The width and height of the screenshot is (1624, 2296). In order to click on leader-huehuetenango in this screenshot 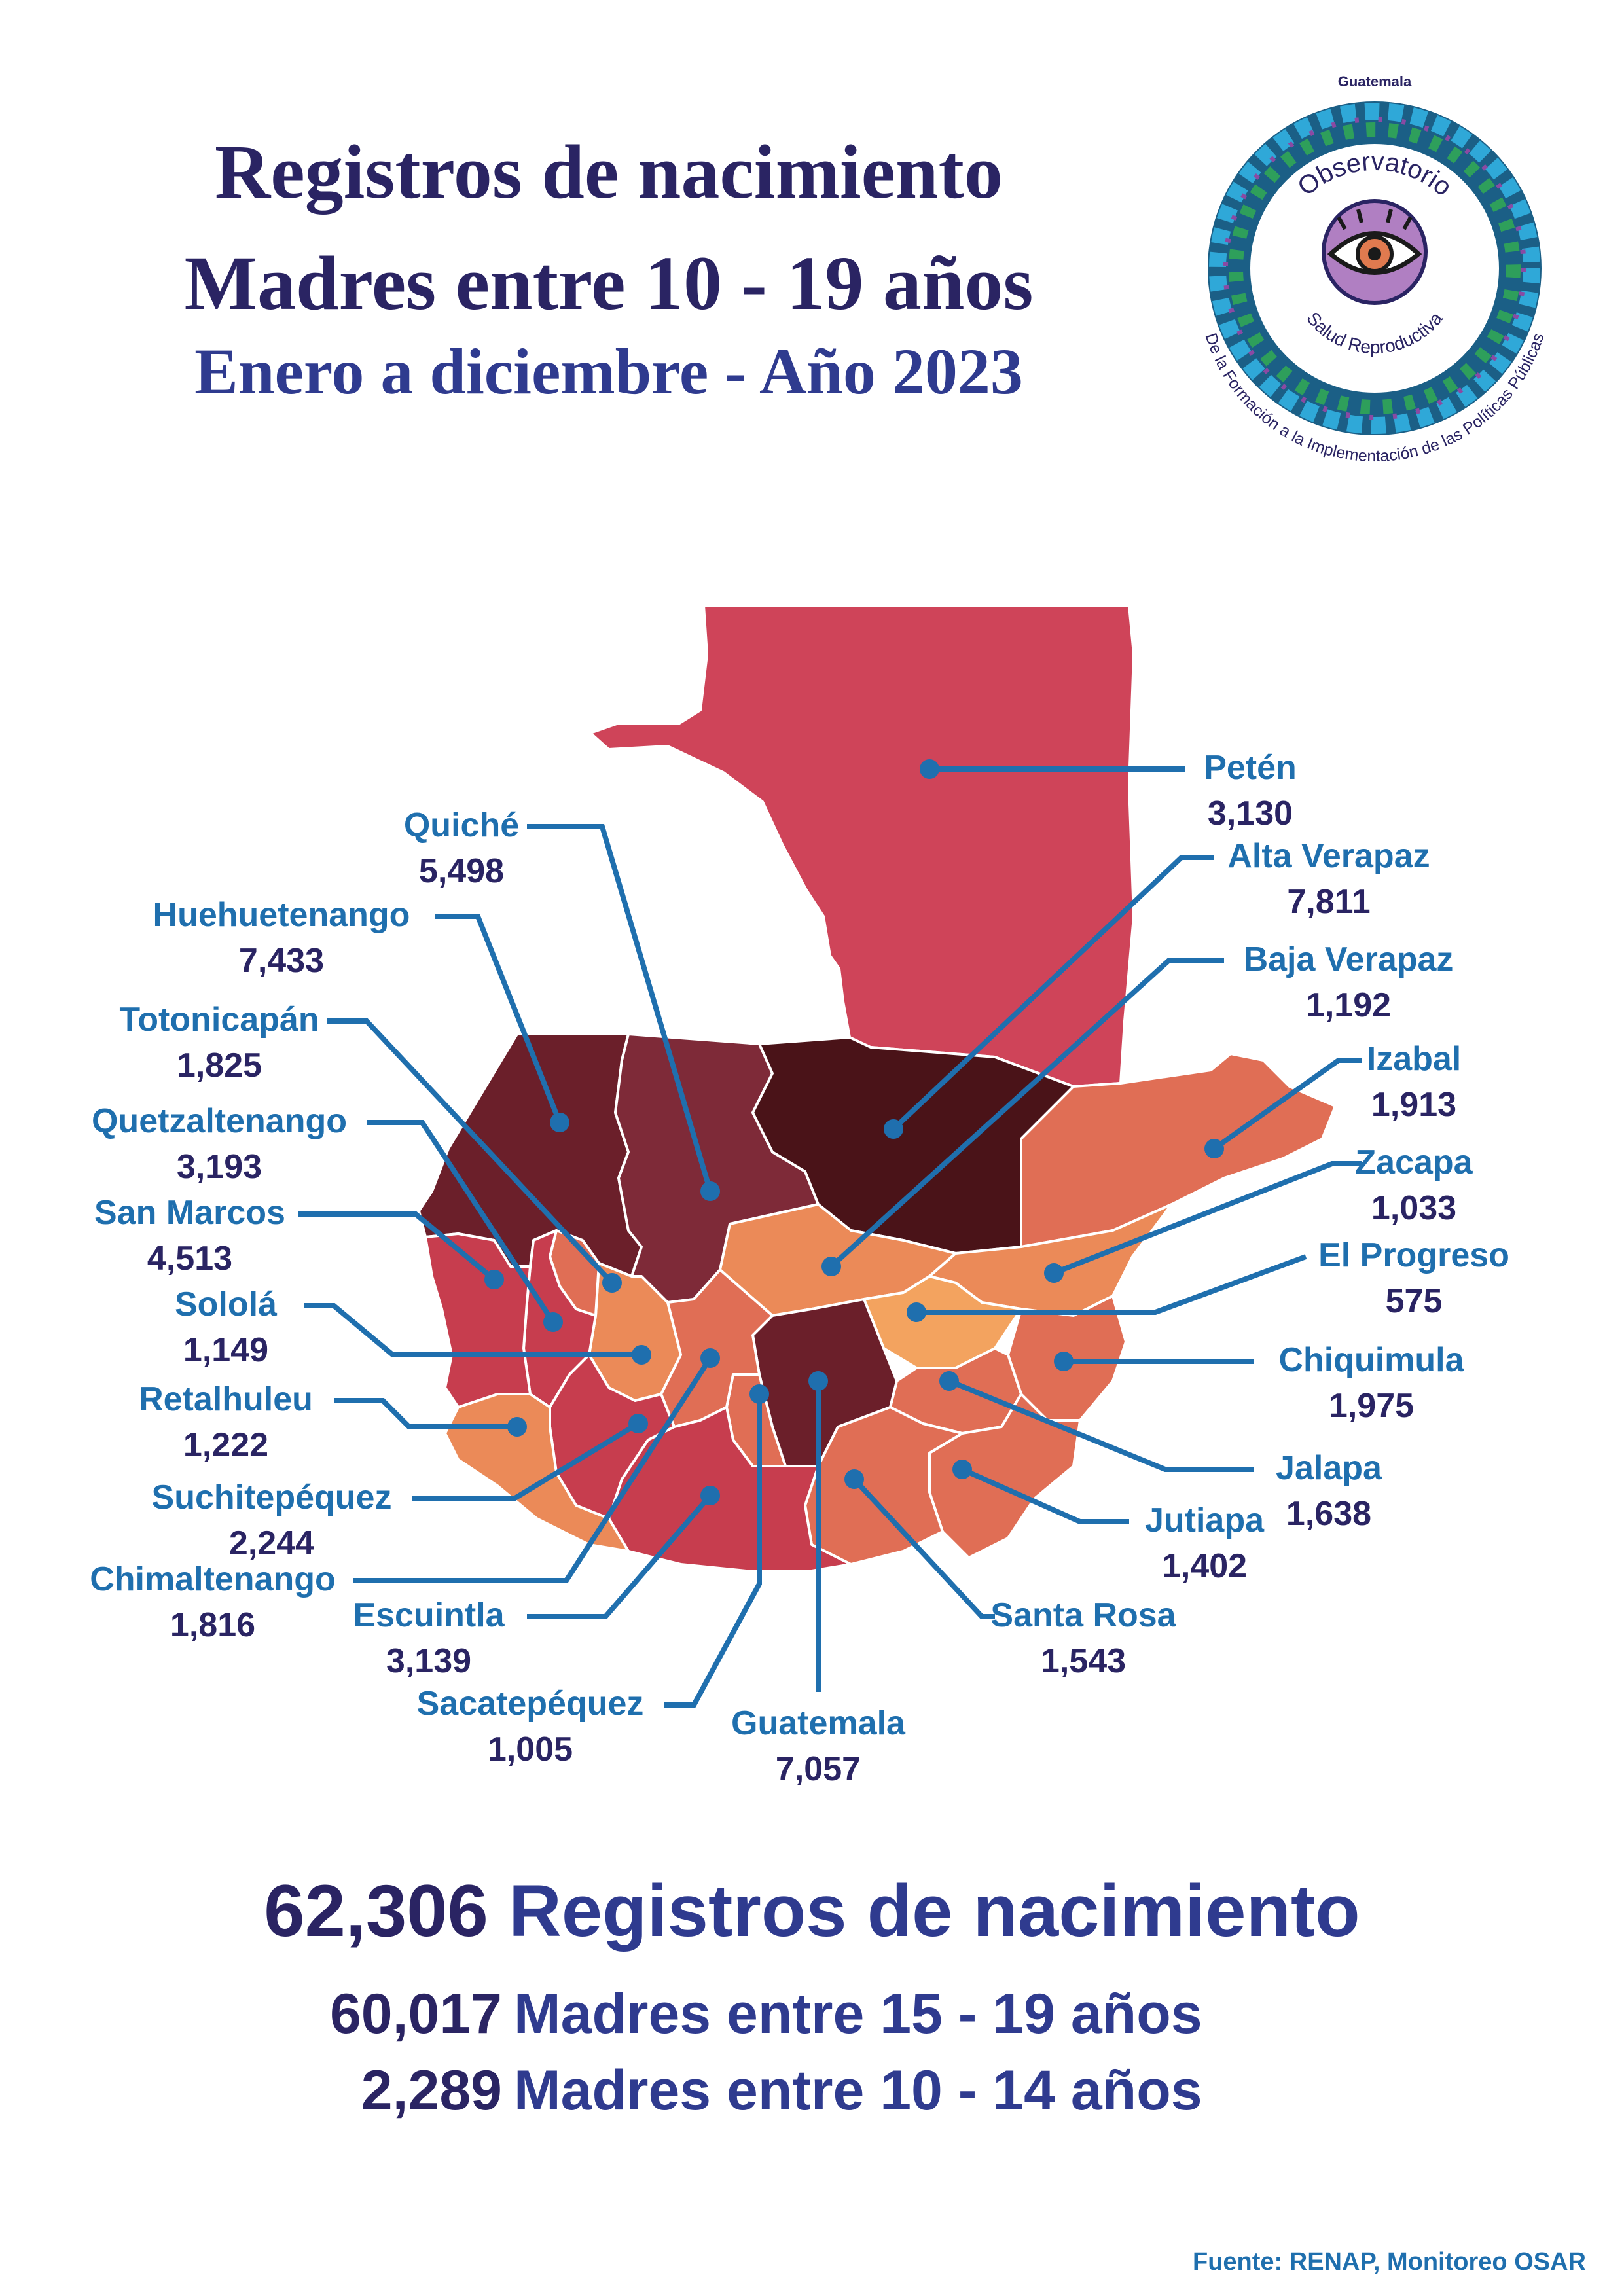, I will do `click(498, 1019)`.